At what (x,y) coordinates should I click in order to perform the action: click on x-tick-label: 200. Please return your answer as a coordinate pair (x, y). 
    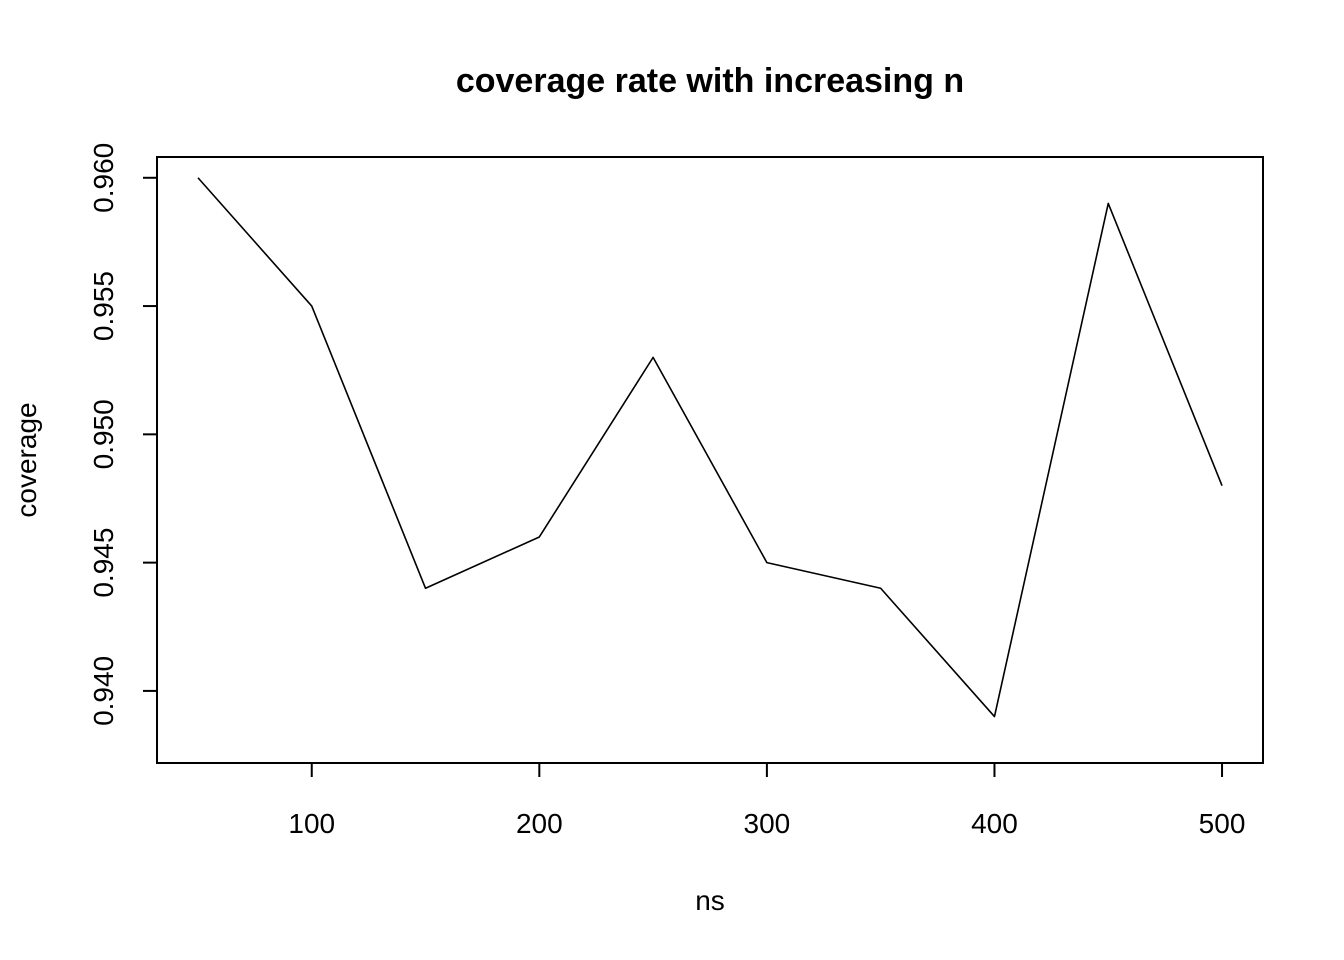
    Looking at the image, I should click on (539, 823).